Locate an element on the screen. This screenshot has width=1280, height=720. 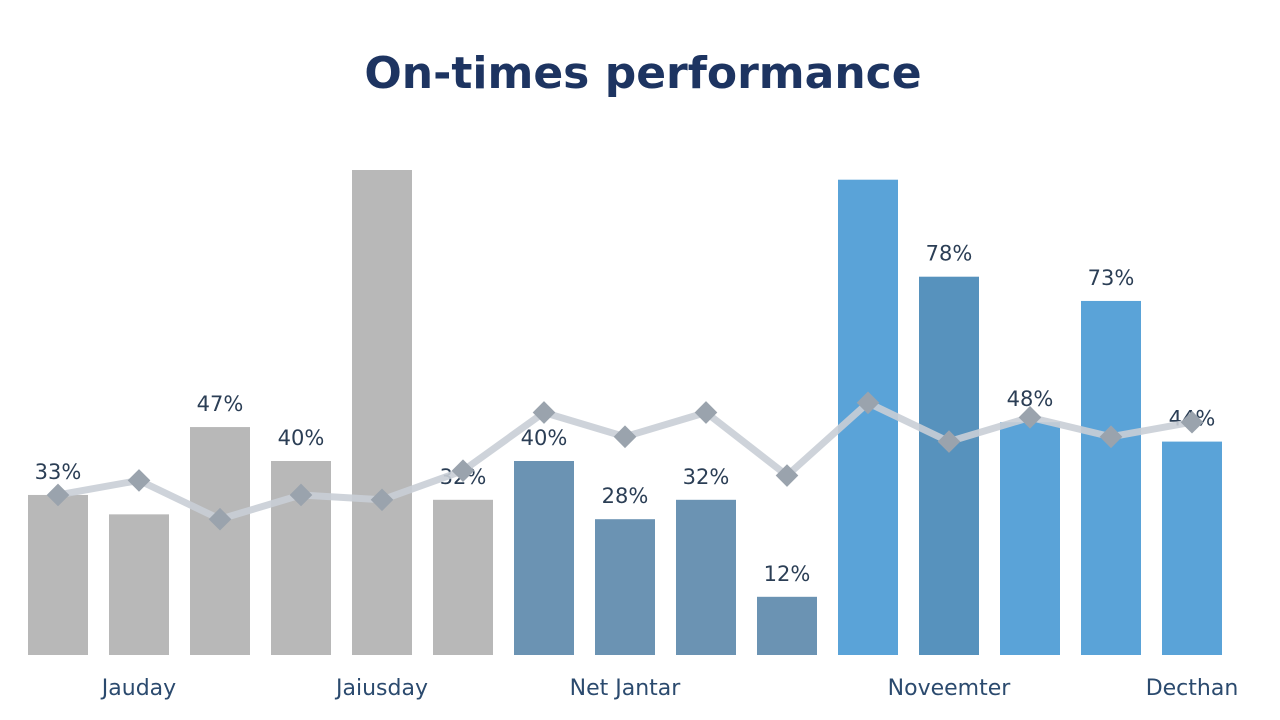
value-label: 32% is located at coordinates (706, 477).